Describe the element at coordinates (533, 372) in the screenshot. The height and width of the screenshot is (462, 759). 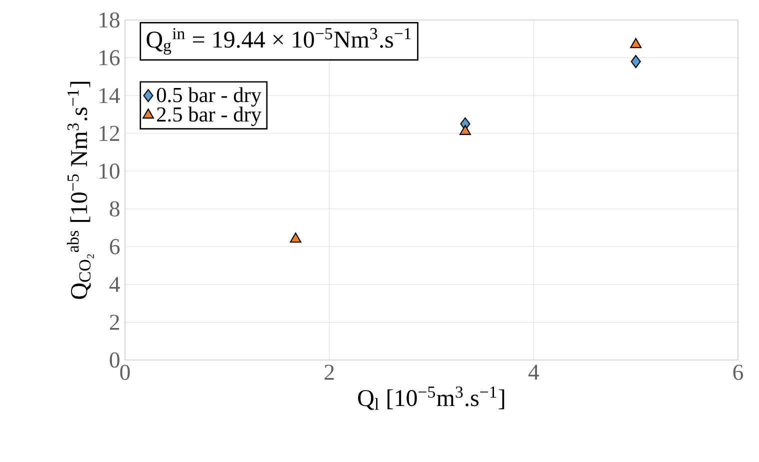
I see `x-tick-label: 4` at that location.